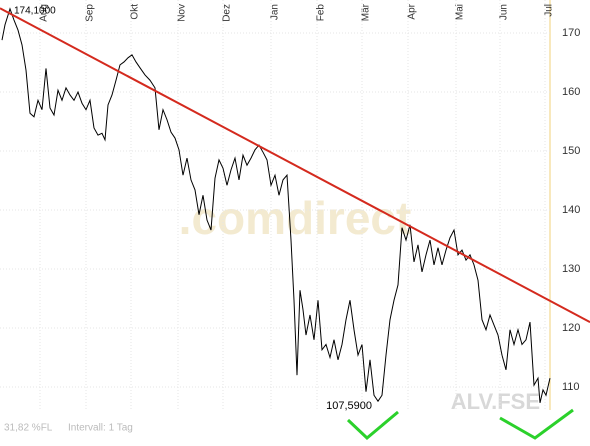 The image size is (590, 446). What do you see at coordinates (495, 401) in the screenshot?
I see `symbol-watermark: ALV.FSE` at bounding box center [495, 401].